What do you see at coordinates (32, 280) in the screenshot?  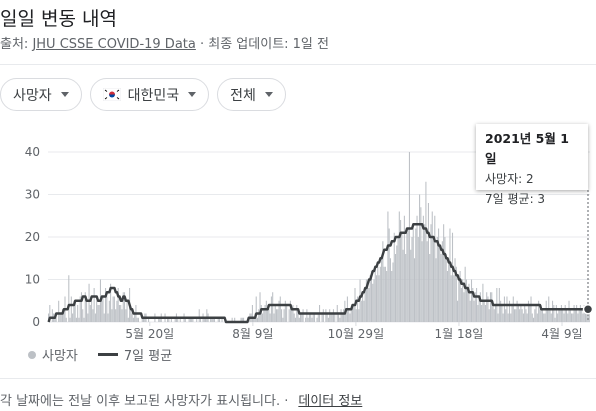 I see `y-tick-label: 10` at bounding box center [32, 280].